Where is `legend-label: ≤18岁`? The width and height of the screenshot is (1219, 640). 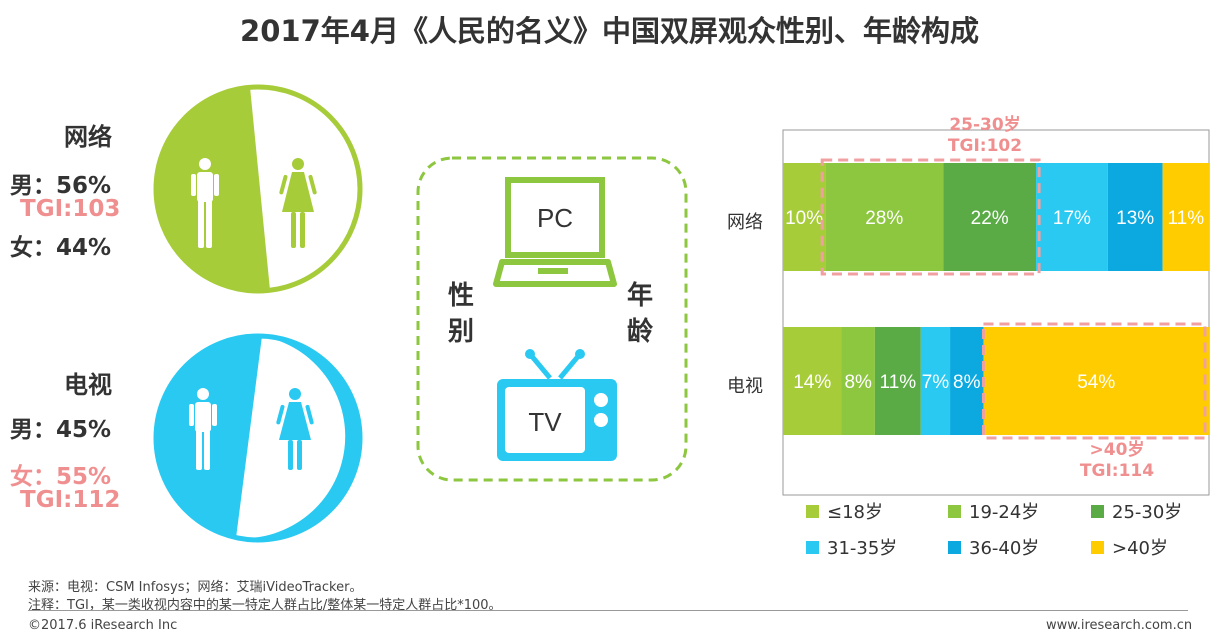
legend-label: ≤18岁 is located at coordinates (855, 512).